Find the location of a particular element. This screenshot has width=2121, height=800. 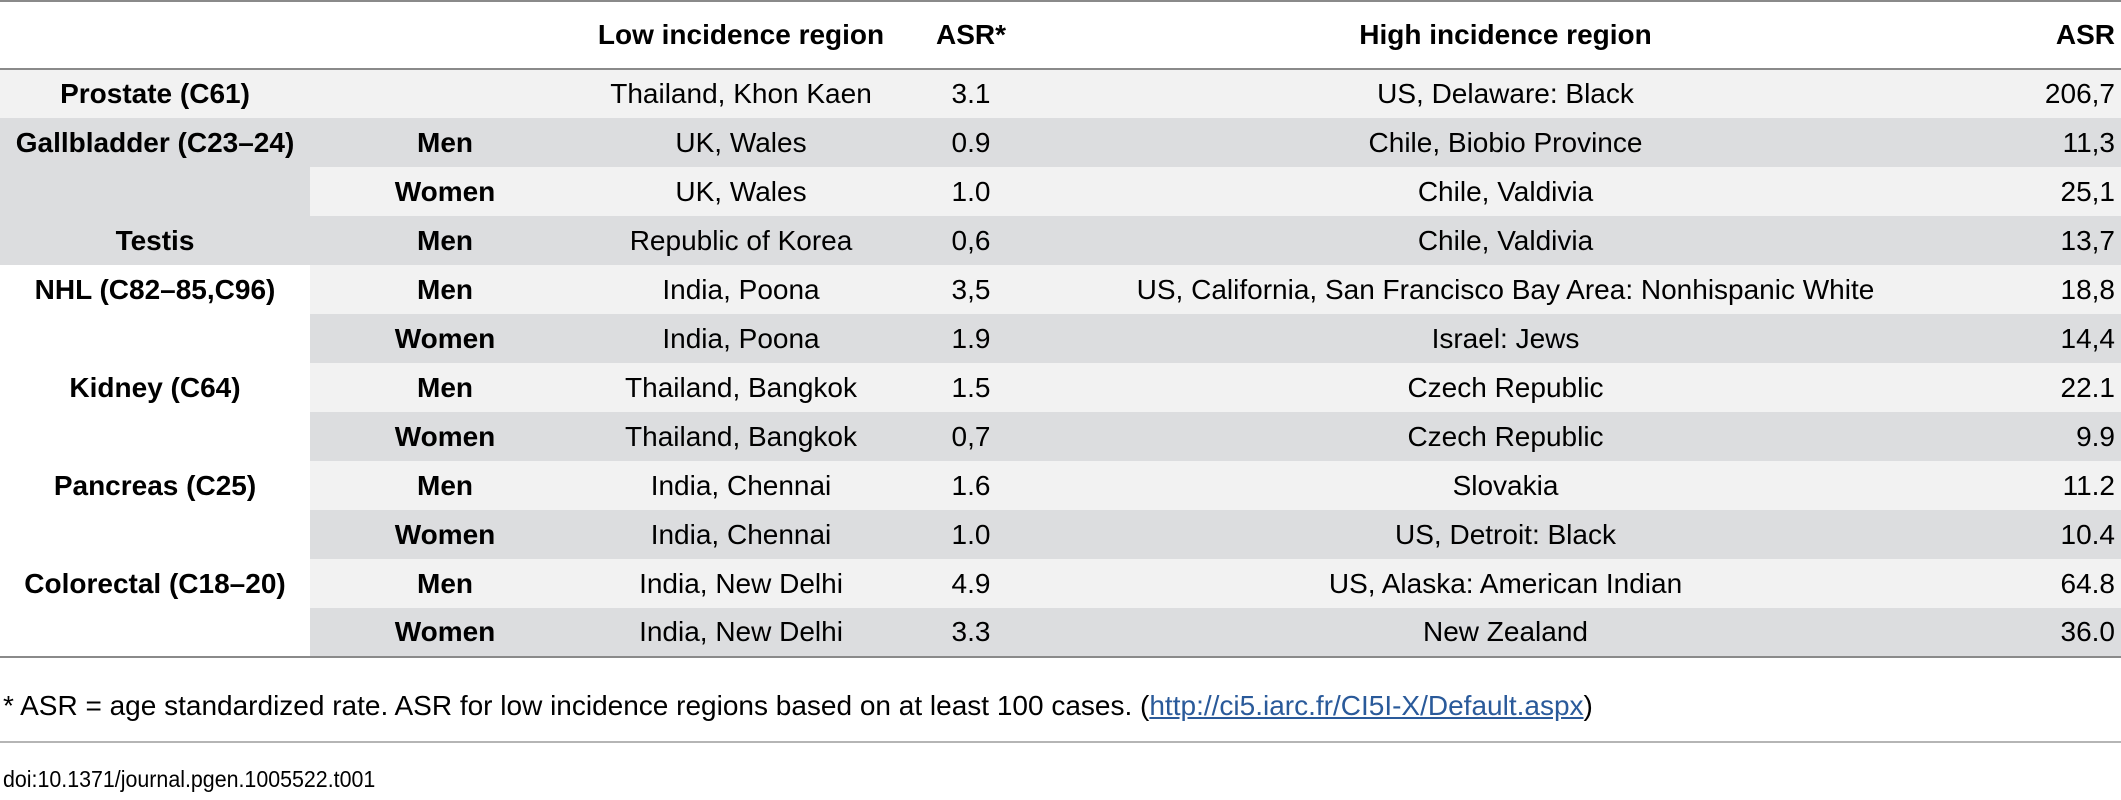

cancer-site-cell: Colorectal (C18–20) is located at coordinates (155, 583).